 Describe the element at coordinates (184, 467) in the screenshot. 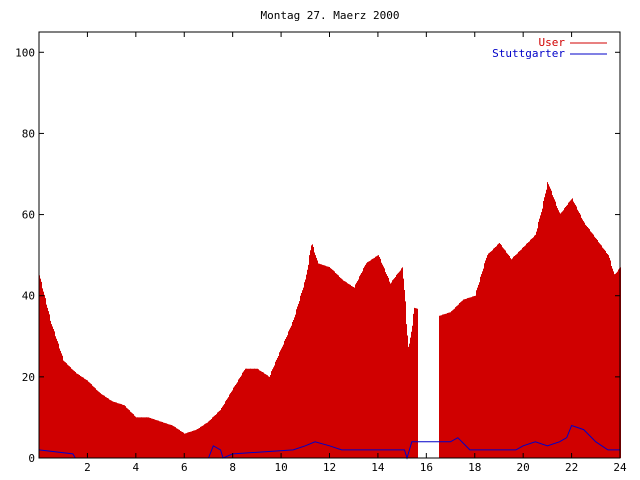

I see `x-tick-label: 6` at that location.